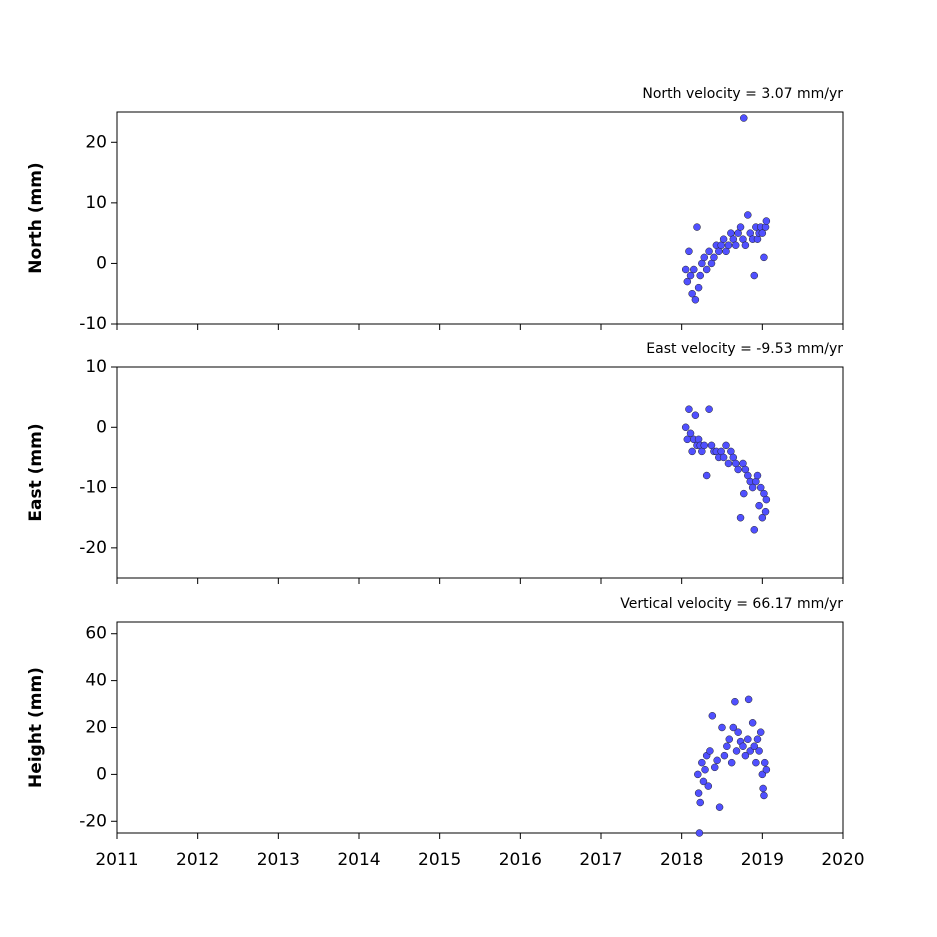 The width and height of the screenshot is (937, 937). What do you see at coordinates (744, 349) in the screenshot?
I see `chart-title: East velocity = -9.53 mm/yr` at bounding box center [744, 349].